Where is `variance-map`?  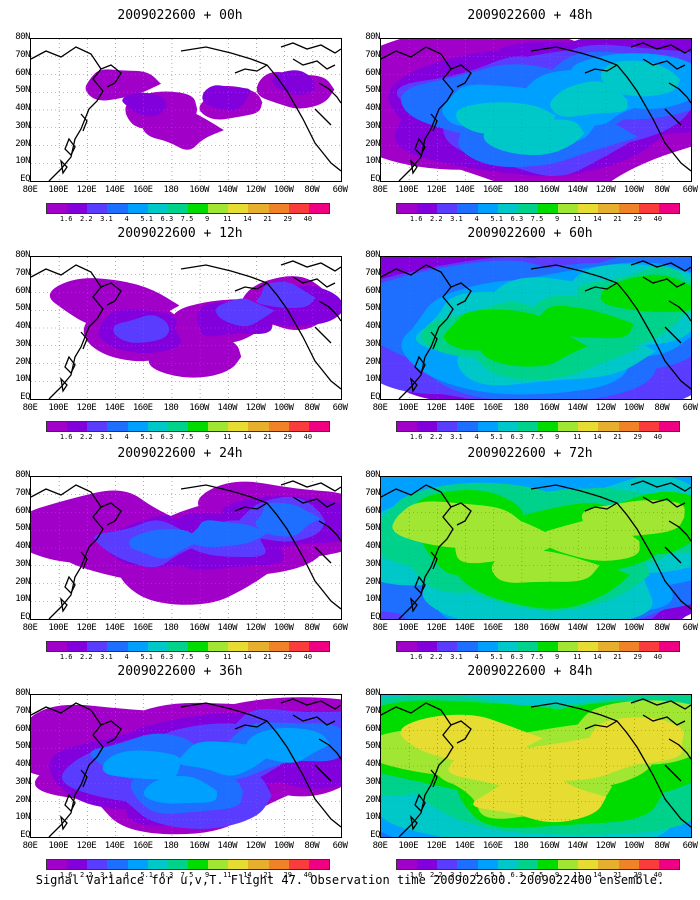 variance-map is located at coordinates (186, 328).